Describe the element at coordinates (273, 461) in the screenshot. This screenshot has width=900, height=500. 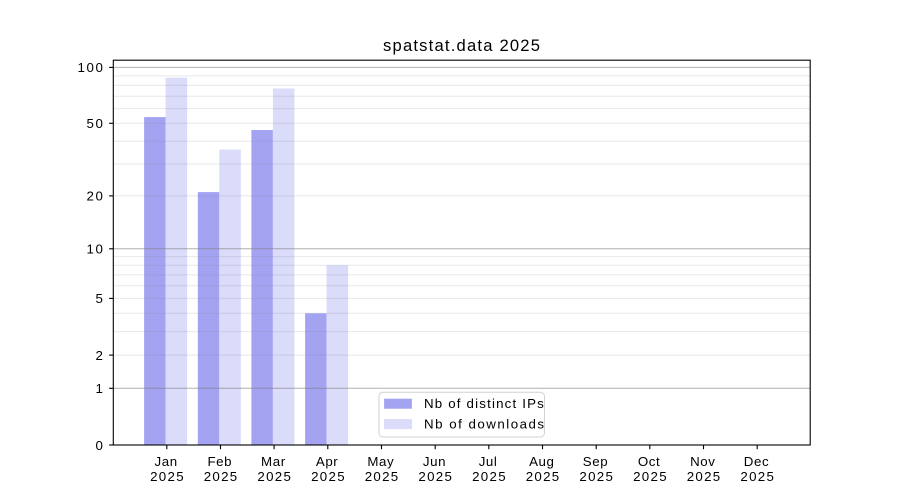
I see `svg-text: Mar` at that location.